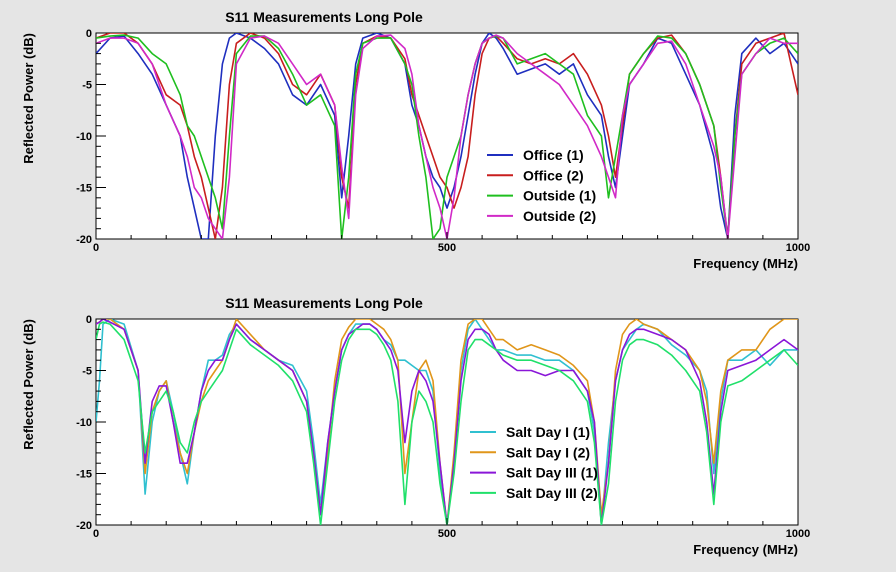  What do you see at coordinates (553, 155) in the screenshot?
I see `legend-label-1: Office (1)` at bounding box center [553, 155].